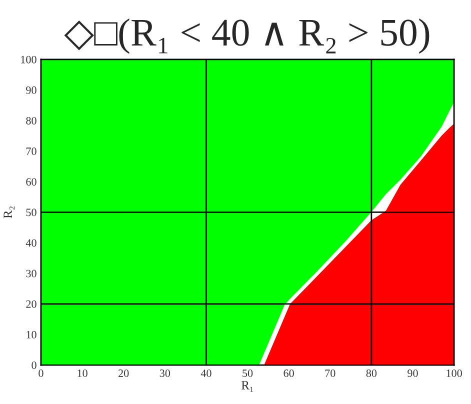 The image size is (471, 404). What do you see at coordinates (31, 304) in the screenshot?
I see `y-tick-label: 20` at bounding box center [31, 304].